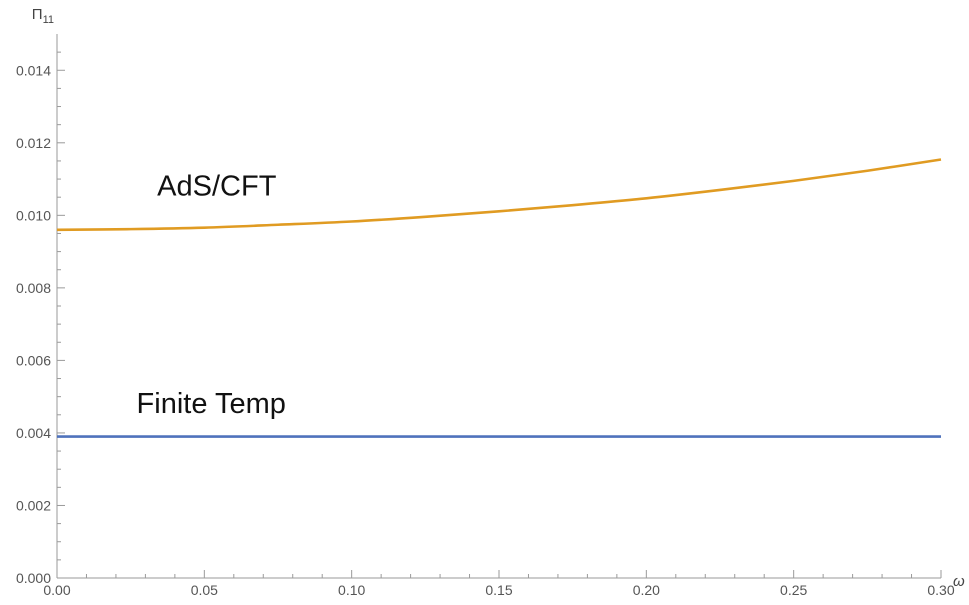  What do you see at coordinates (33, 143) in the screenshot?
I see `y-tick-label: 0.012` at bounding box center [33, 143].